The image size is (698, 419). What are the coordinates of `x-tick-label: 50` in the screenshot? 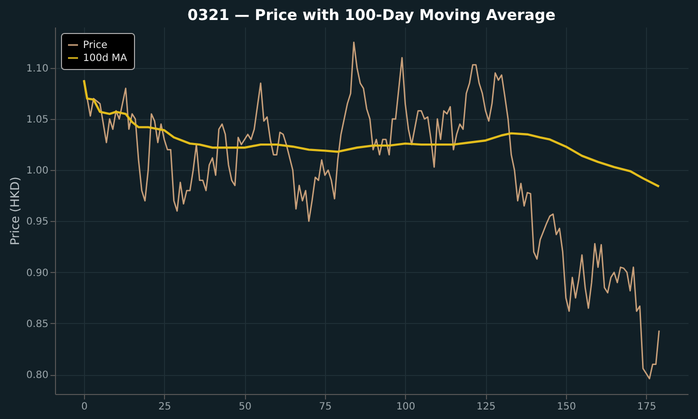 It's located at (245, 407).